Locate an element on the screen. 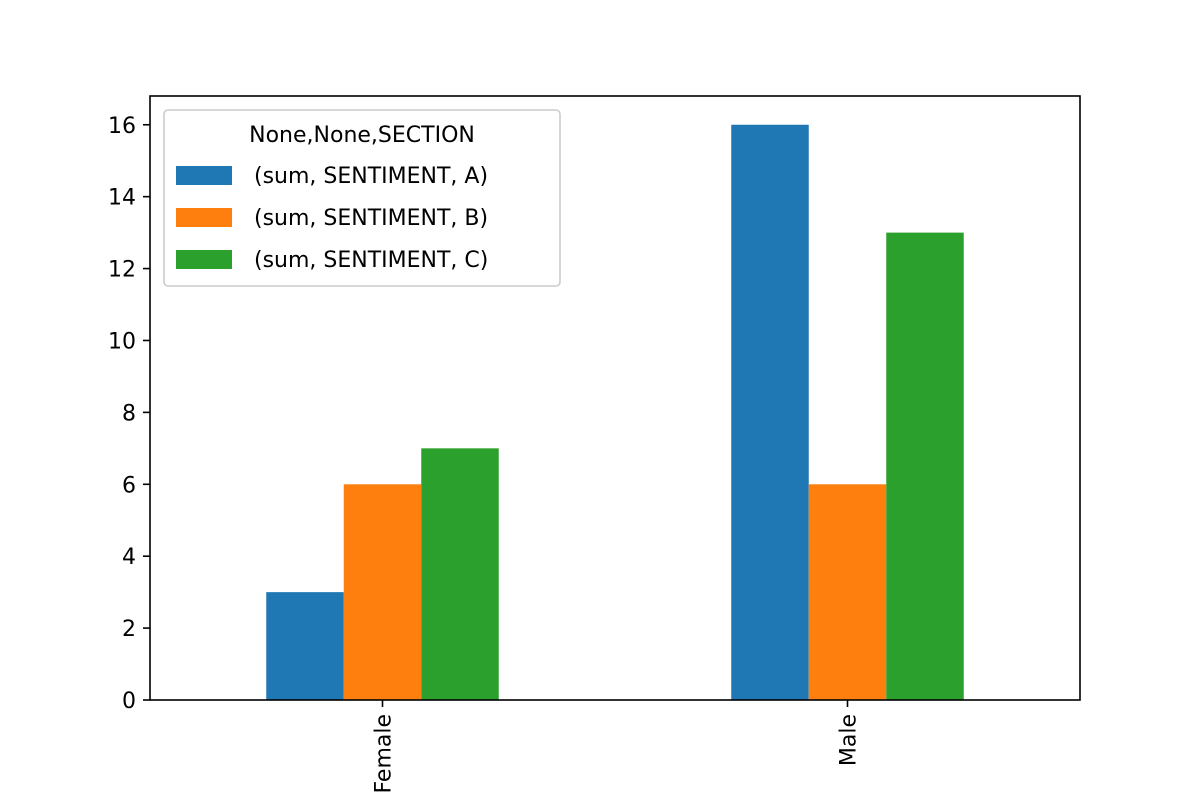  y-tick-label: 16 is located at coordinates (122, 126).